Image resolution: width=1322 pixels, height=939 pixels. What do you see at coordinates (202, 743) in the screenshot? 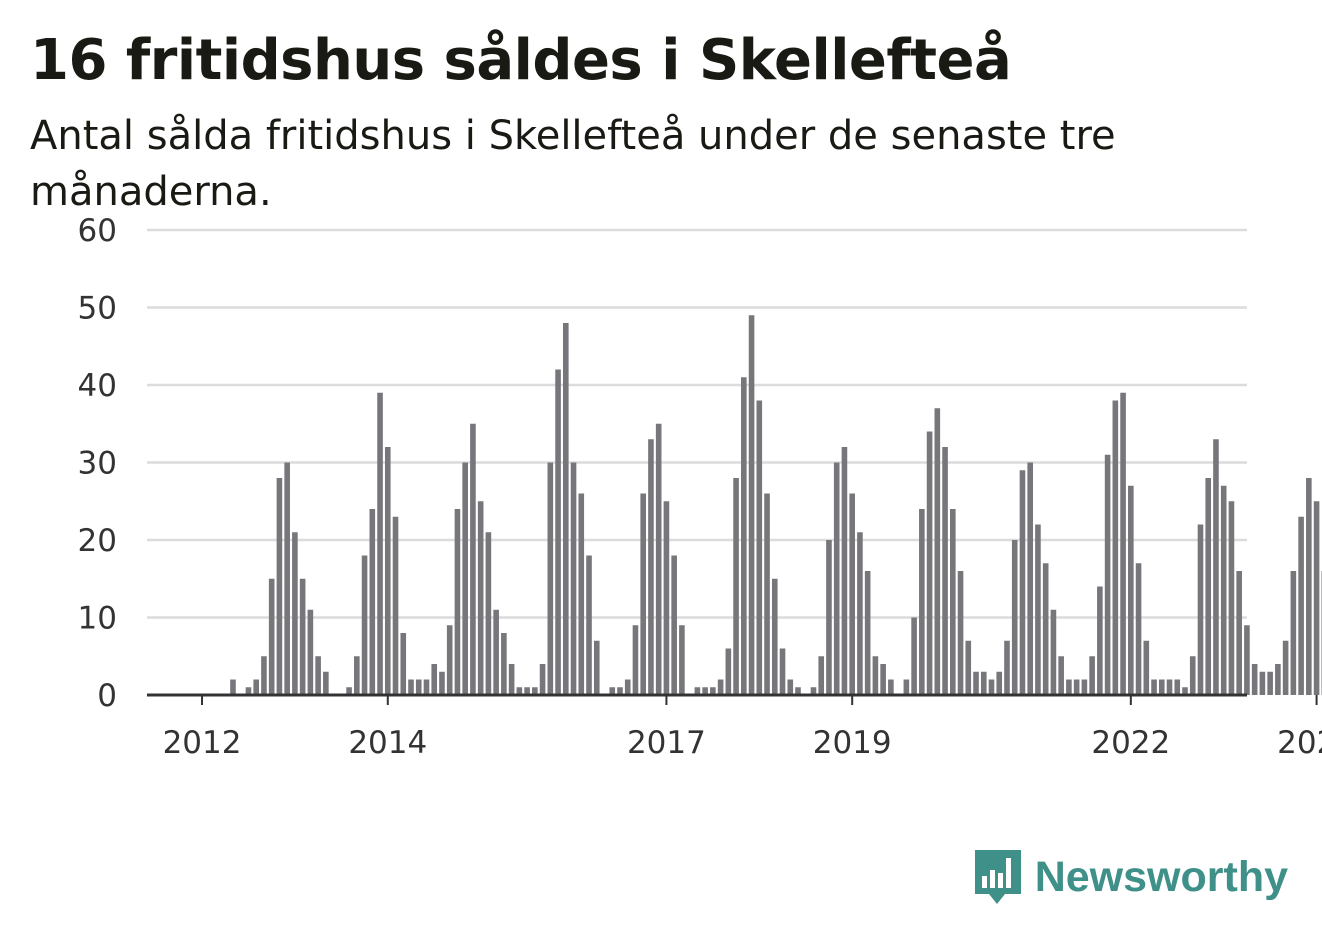
I see `x-tick-label: 2012` at bounding box center [202, 743].